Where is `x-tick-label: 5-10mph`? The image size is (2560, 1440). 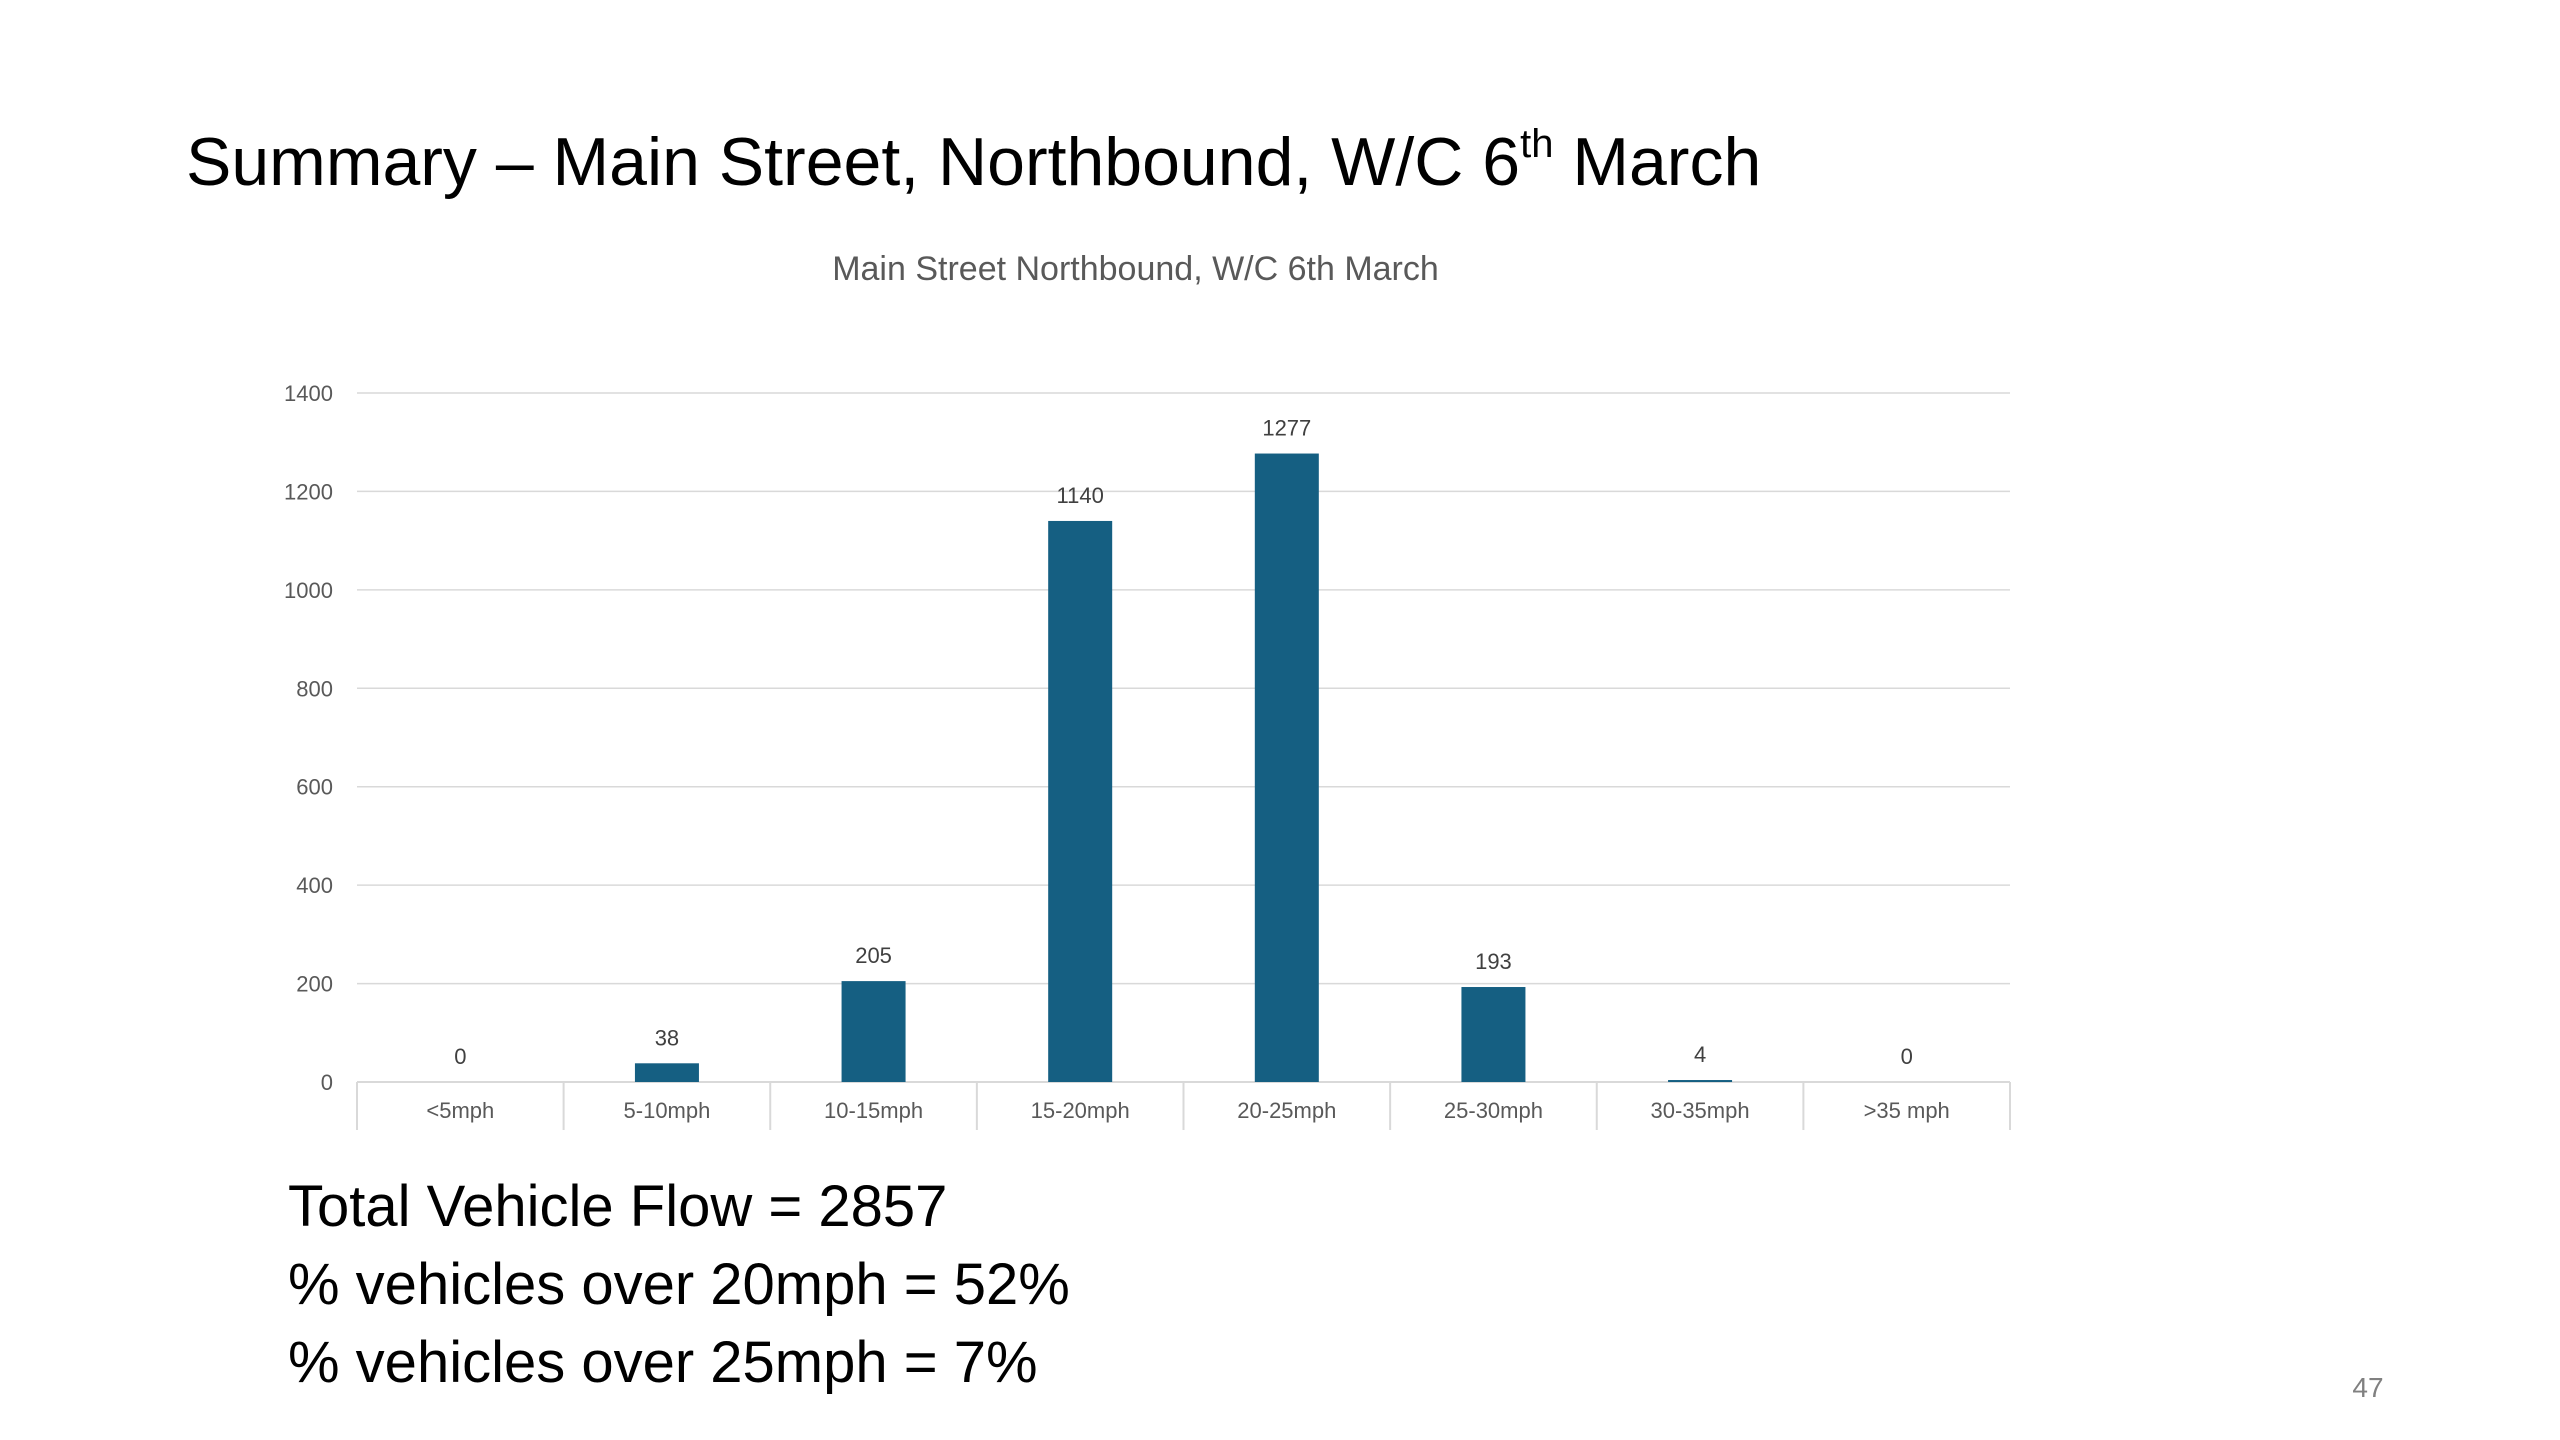
x-tick-label: 5-10mph is located at coordinates (667, 1110).